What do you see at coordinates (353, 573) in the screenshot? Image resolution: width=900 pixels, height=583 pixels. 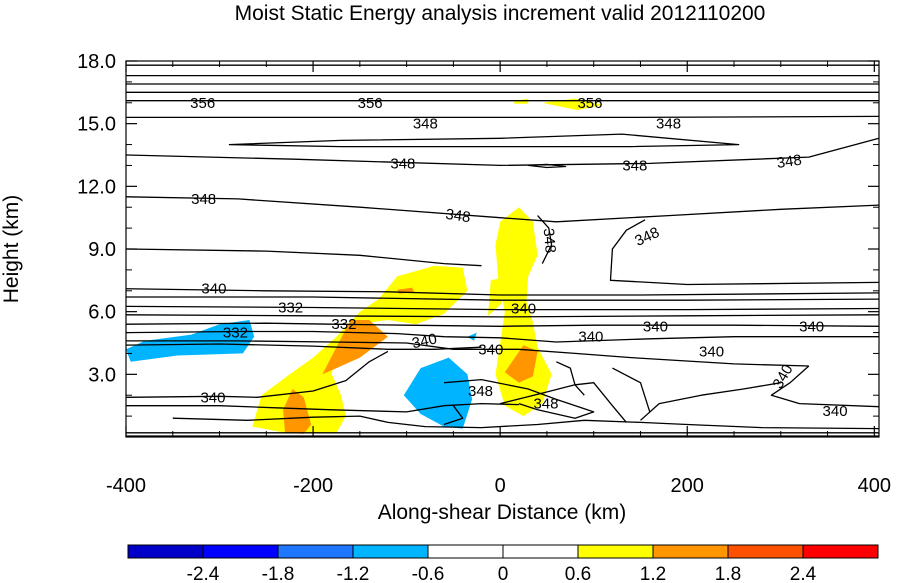 I see `colorbar-label: -1.2` at bounding box center [353, 573].